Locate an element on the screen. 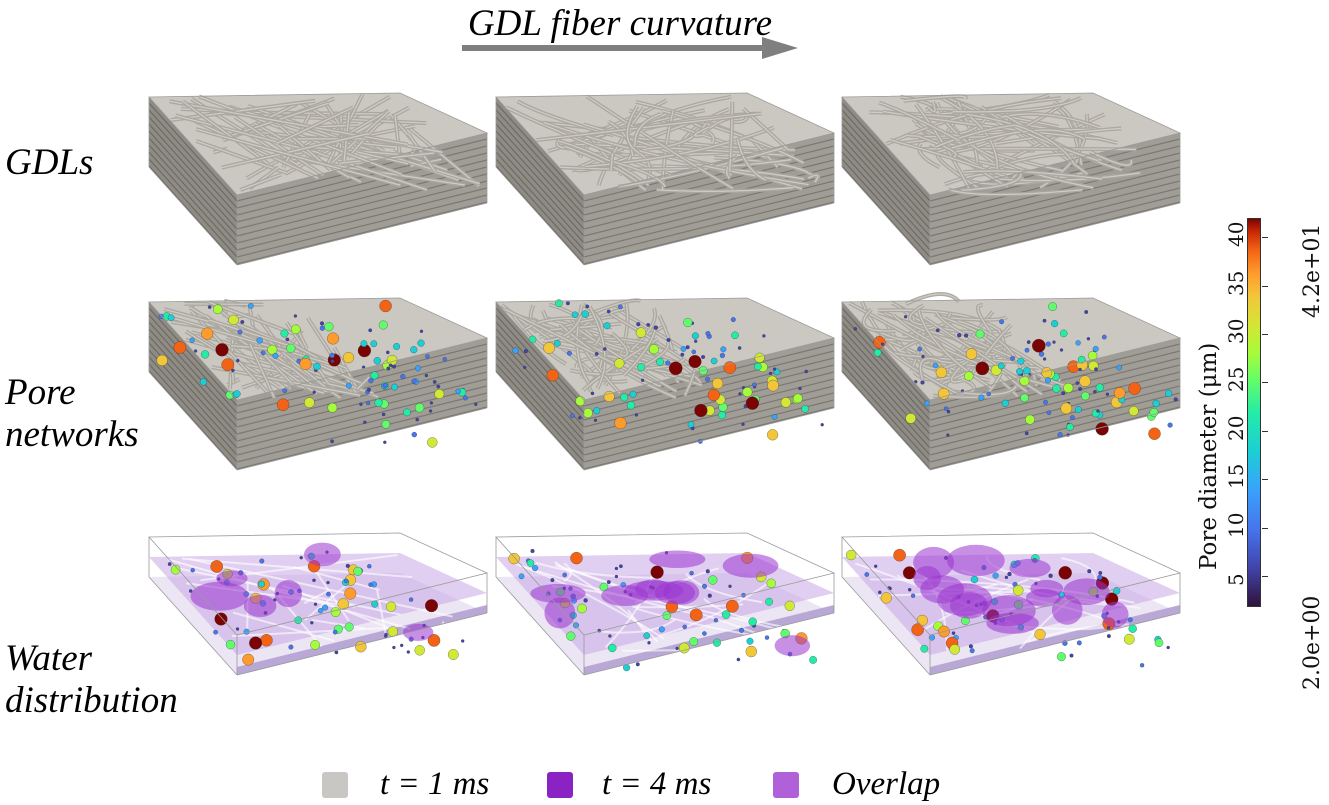 The height and width of the screenshot is (805, 1329). curvature-arrow is located at coordinates (630, 48).